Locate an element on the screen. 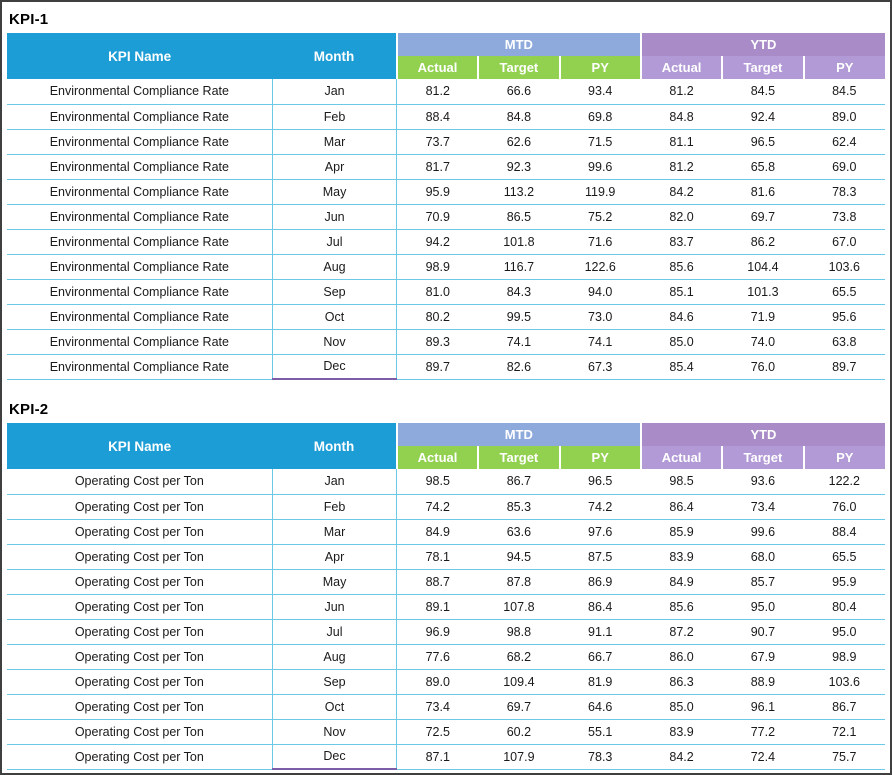 This screenshot has height=775, width=892. ytd-actual-cell: 85.1 is located at coordinates (681, 292).